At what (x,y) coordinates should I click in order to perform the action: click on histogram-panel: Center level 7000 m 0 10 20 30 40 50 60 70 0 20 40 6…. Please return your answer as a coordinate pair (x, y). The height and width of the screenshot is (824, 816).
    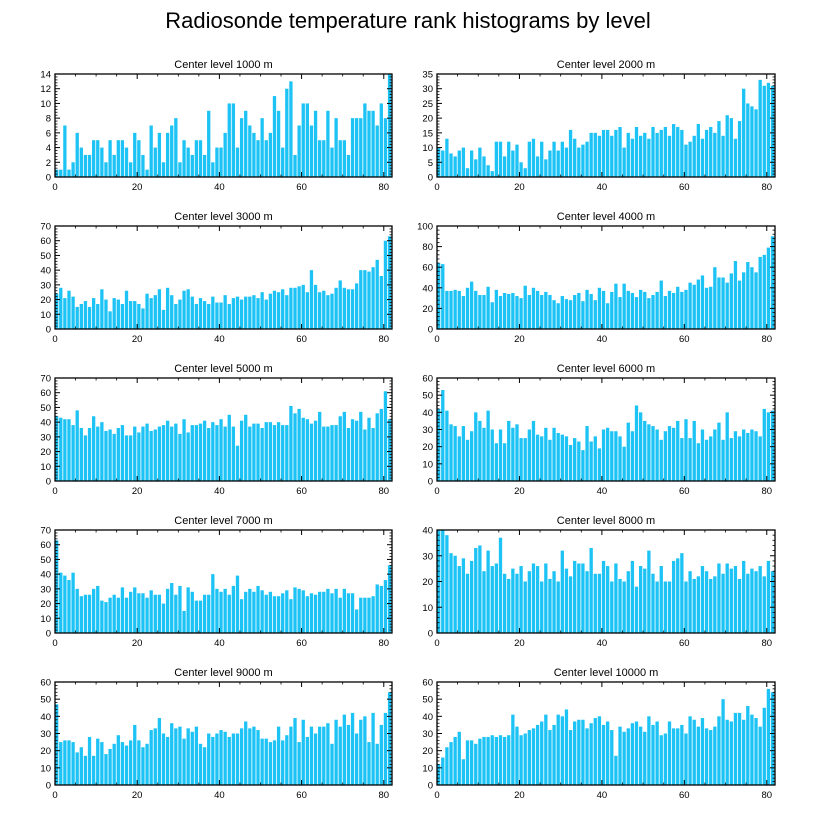
    Looking at the image, I should click on (216, 582).